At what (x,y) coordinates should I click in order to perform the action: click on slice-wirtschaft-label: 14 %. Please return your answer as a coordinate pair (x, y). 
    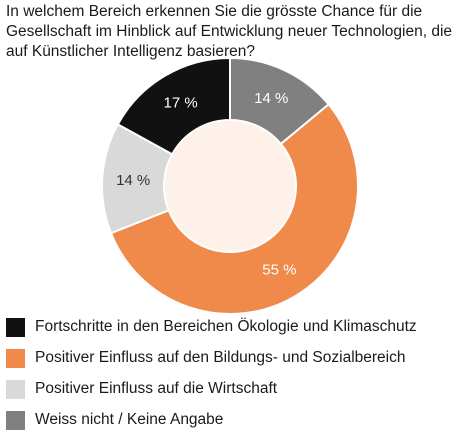
    Looking at the image, I should click on (133, 180).